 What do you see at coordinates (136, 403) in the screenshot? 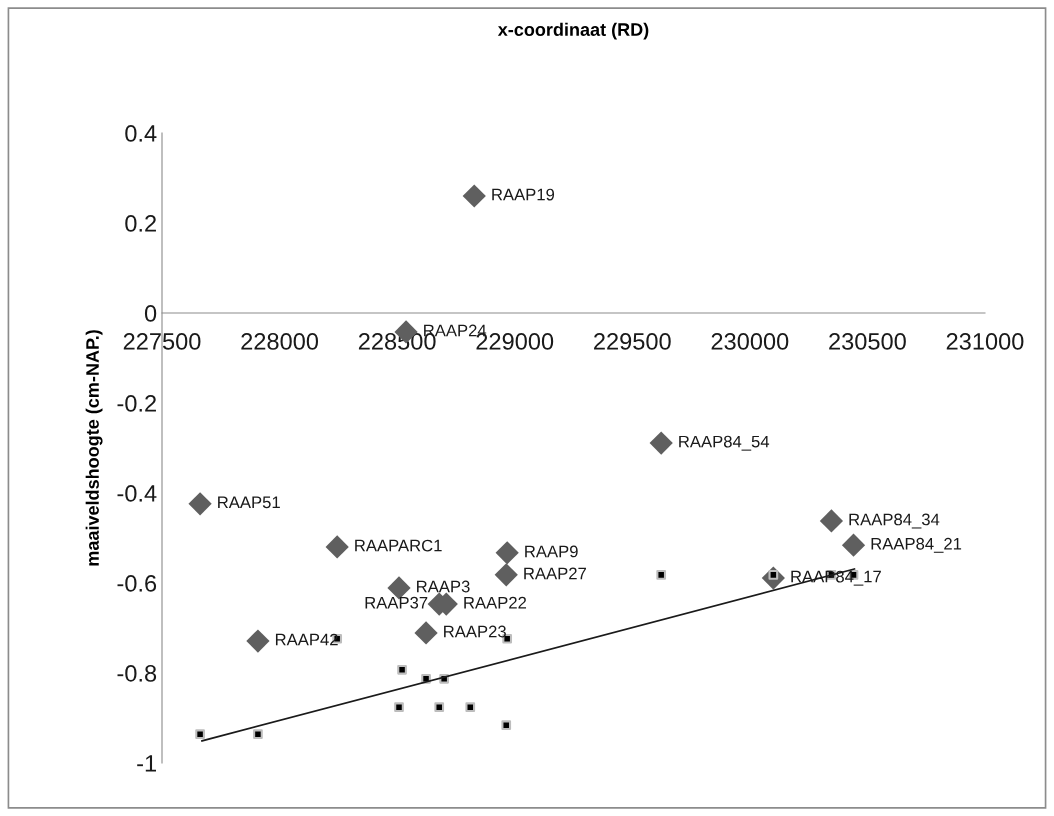
I see `y-tick-label: -0.2` at bounding box center [136, 403].